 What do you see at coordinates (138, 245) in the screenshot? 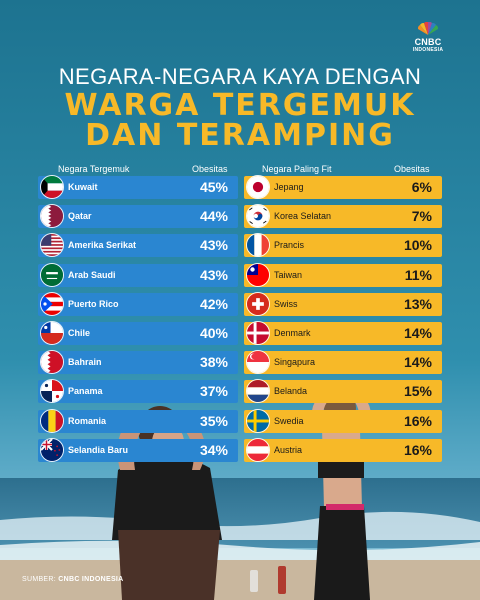
I see `fattest-country-row: Amerika Serikat 43%` at bounding box center [138, 245].